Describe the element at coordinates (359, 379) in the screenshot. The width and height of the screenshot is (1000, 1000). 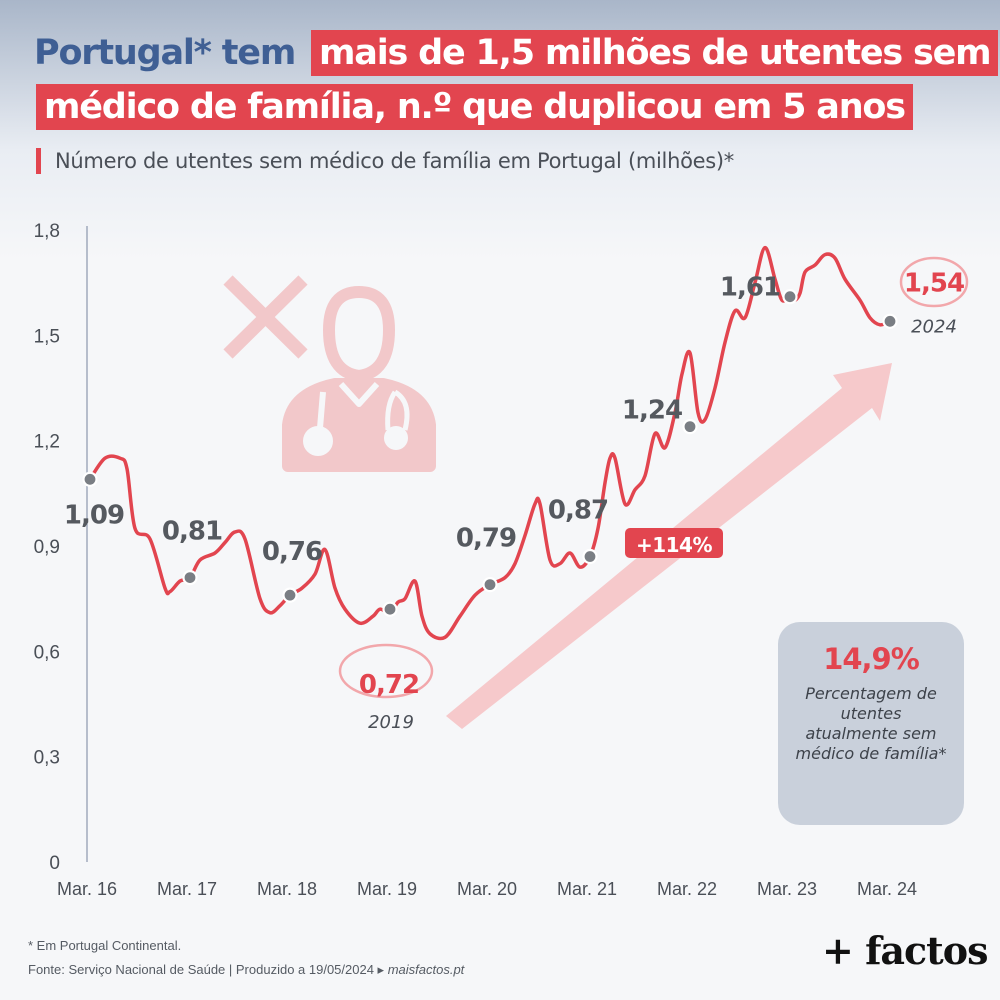
I see `doctor-icon` at that location.